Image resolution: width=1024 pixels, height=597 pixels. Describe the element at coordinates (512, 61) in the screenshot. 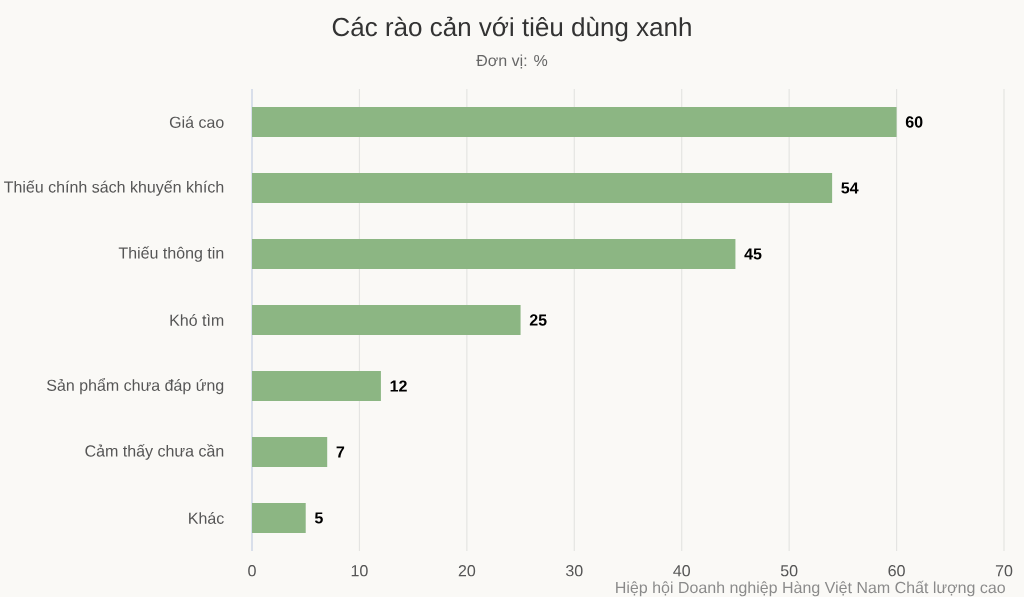

I see `chart-subtitle: Đơn vị: %` at that location.